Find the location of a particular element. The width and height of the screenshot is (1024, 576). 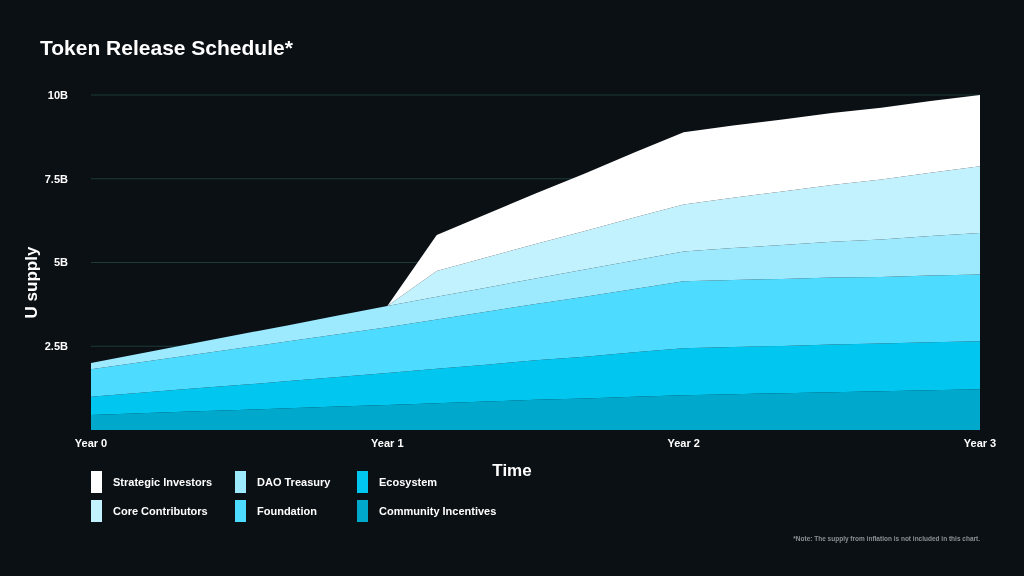

legend-label: Strategic Investors is located at coordinates (163, 481).